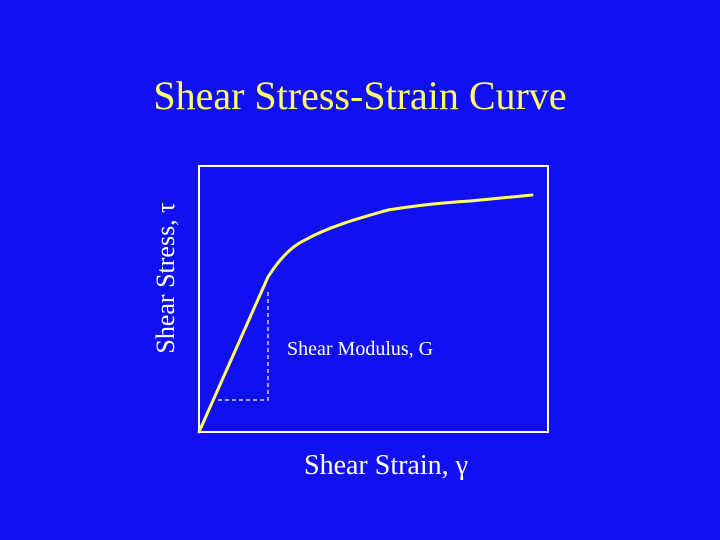 The image size is (720, 540). I want to click on modulus-dashed-guide, so click(243, 345).